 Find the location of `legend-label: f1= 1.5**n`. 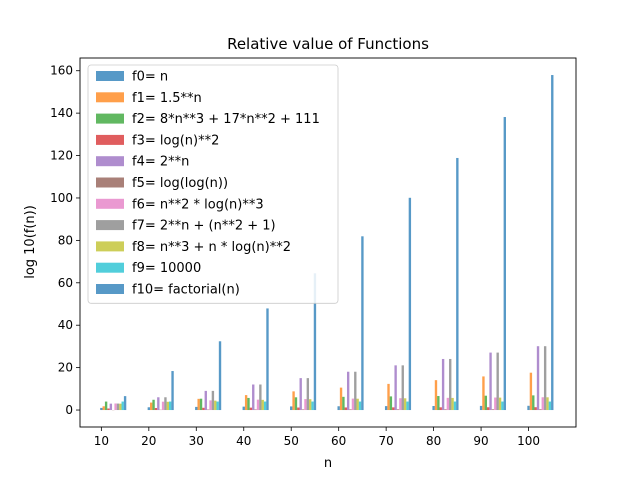

legend-label: f1= 1.5**n is located at coordinates (167, 98).